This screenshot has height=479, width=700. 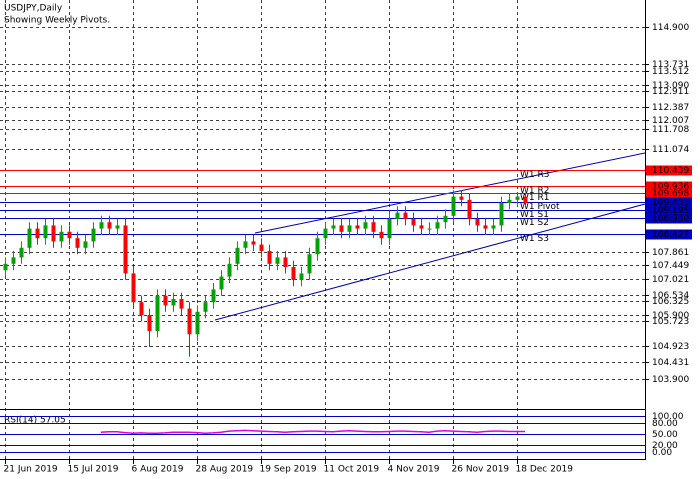 What do you see at coordinates (312, 432) in the screenshot?
I see `rsi-line` at bounding box center [312, 432].